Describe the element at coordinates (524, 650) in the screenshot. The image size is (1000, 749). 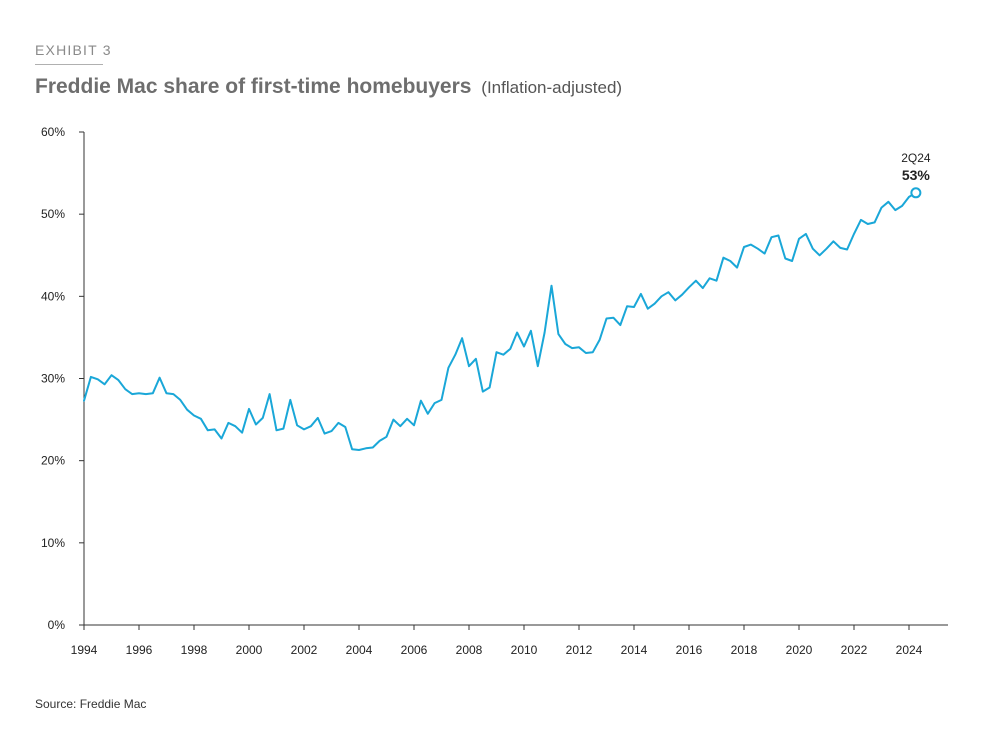
I see `x-tick-label: 2010` at that location.